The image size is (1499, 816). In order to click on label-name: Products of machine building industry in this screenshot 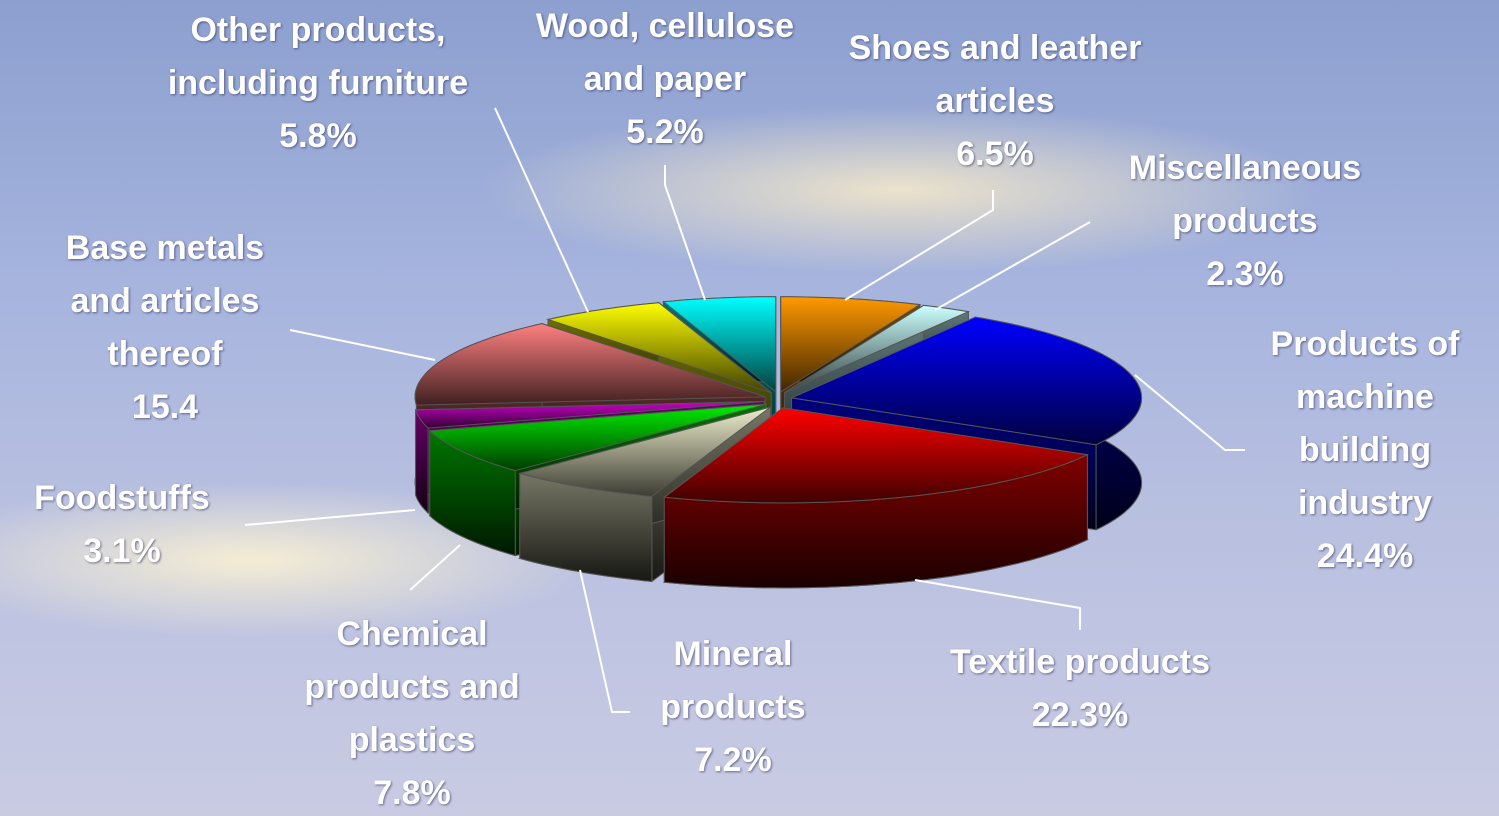, I will do `click(1365, 423)`.